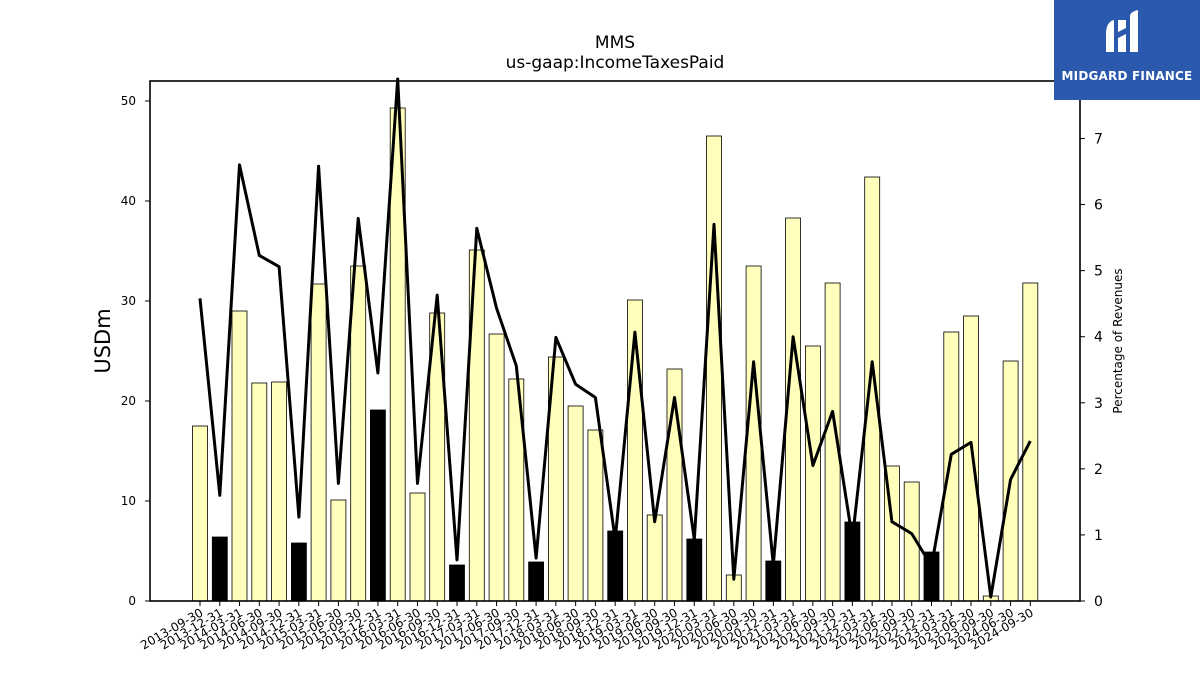  I want to click on y-tick-label: 20, so click(128, 401).